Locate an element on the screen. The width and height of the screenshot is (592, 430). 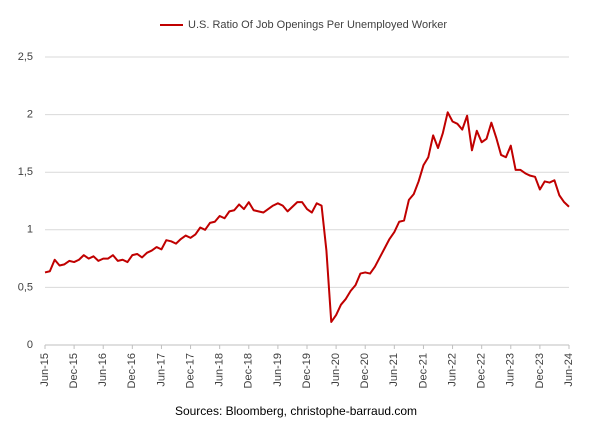
x-tick-label: Jun-23 is located at coordinates (511, 370).